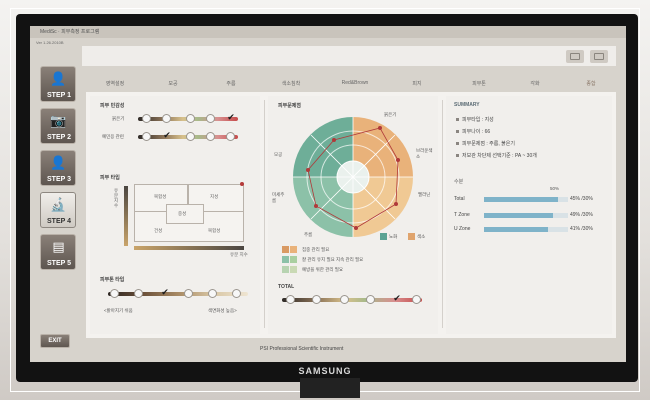 This screenshot has height=400, width=650. Describe the element at coordinates (178, 294) in the screenshot. I see `skin-tone-scale` at that location.